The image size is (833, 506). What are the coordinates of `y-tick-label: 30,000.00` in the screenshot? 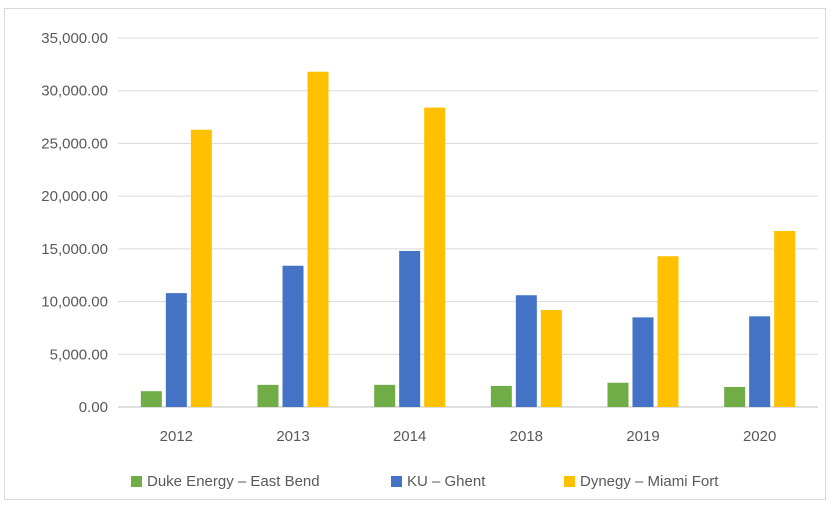 It's located at (74, 91).